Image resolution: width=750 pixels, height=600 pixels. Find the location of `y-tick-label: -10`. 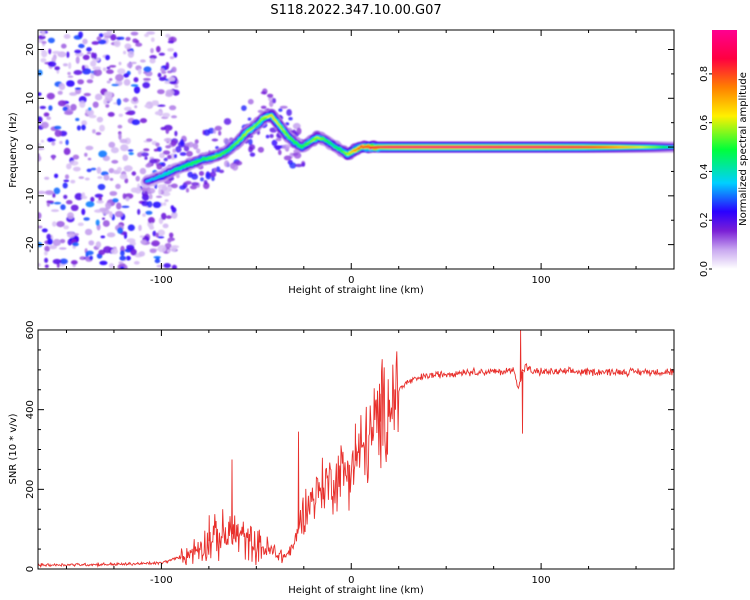

y-tick-label: -10 is located at coordinates (30, 196).